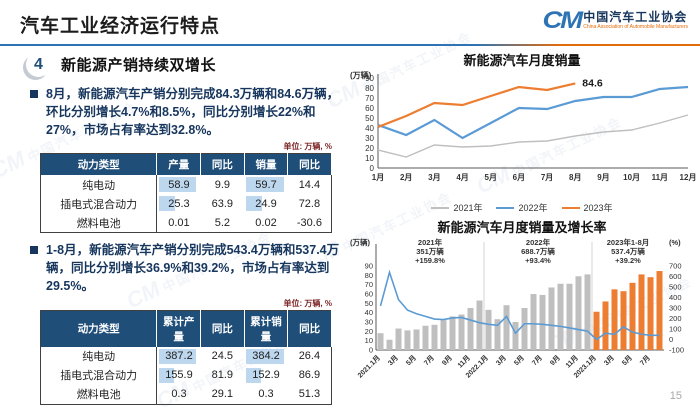  I want to click on svg-text: 688.7万辆, so click(538, 251).